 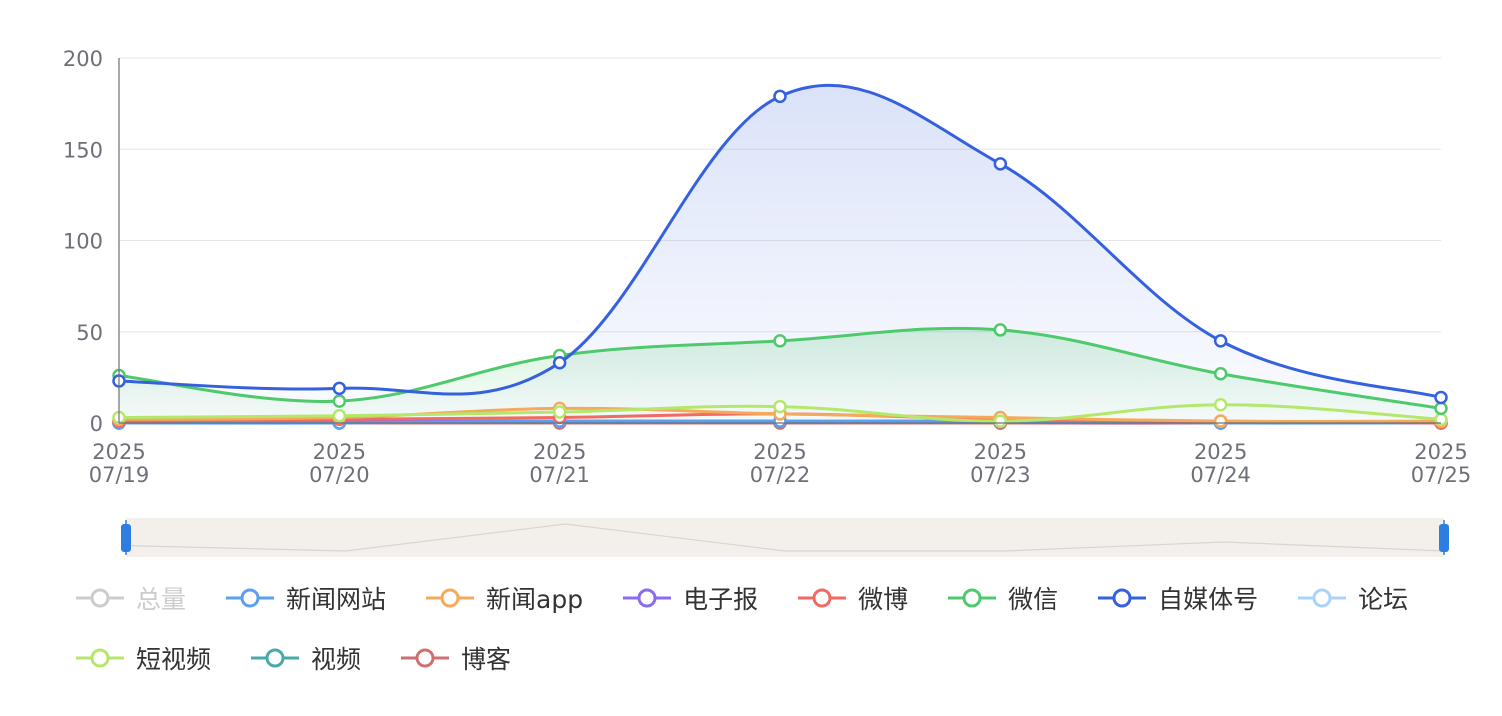 What do you see at coordinates (455, 658) in the screenshot?
I see `legend-item-10: 博客` at bounding box center [455, 658].